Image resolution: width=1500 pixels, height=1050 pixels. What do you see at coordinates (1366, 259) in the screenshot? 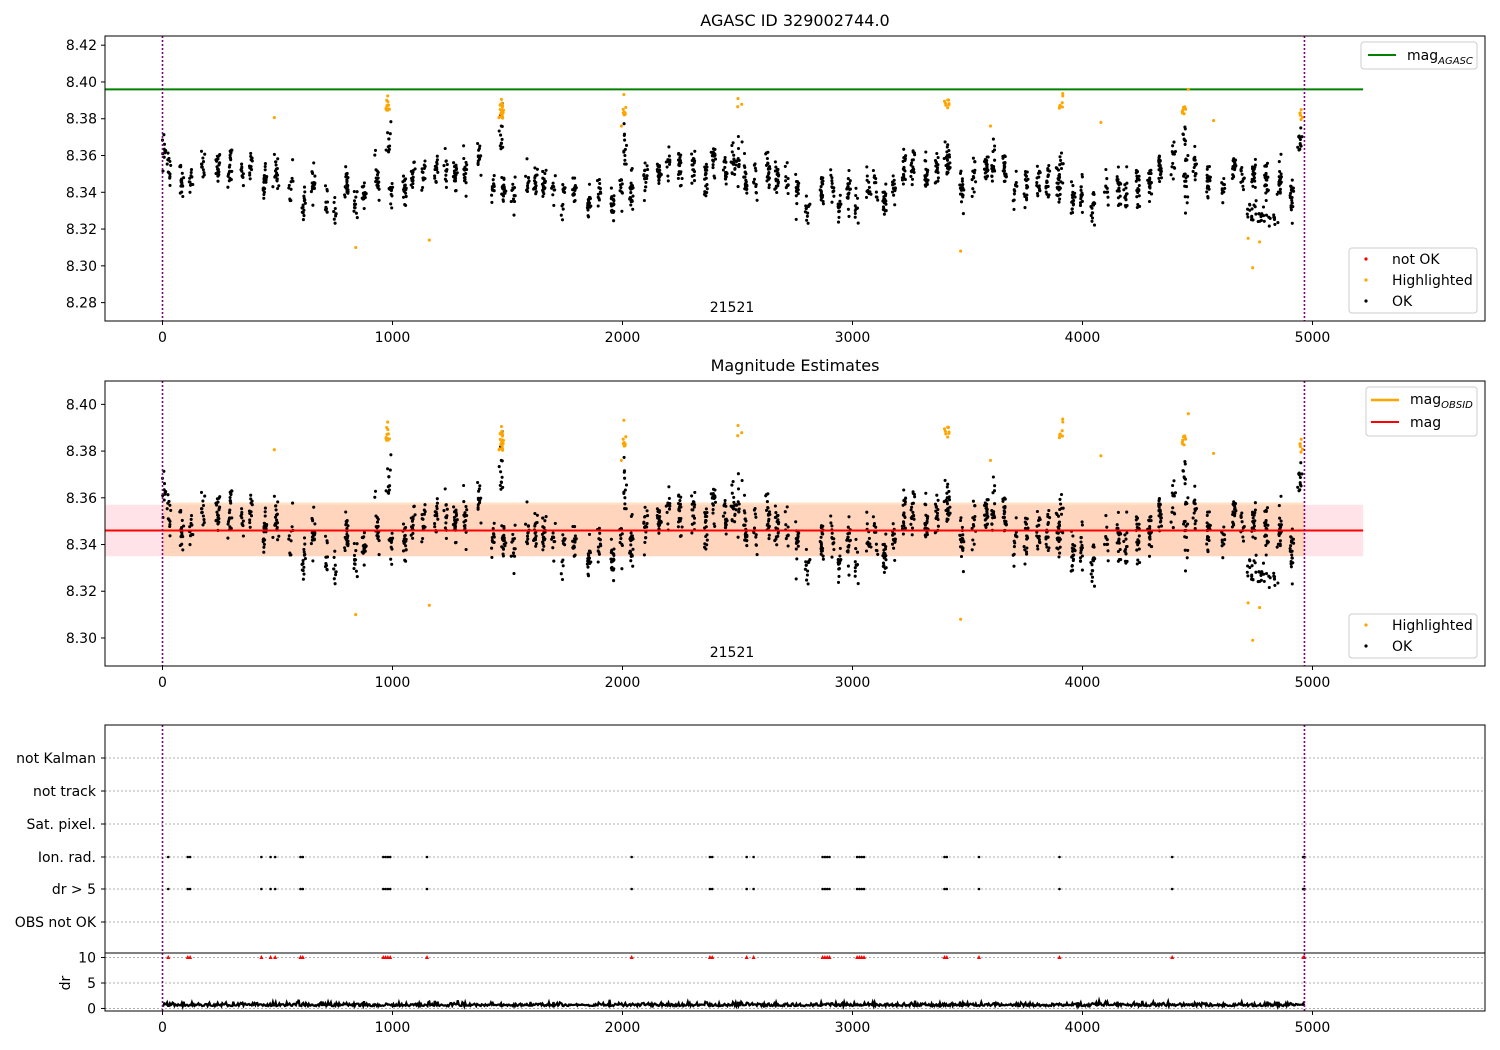
I see `legend-not-ok-swatch` at bounding box center [1366, 259].